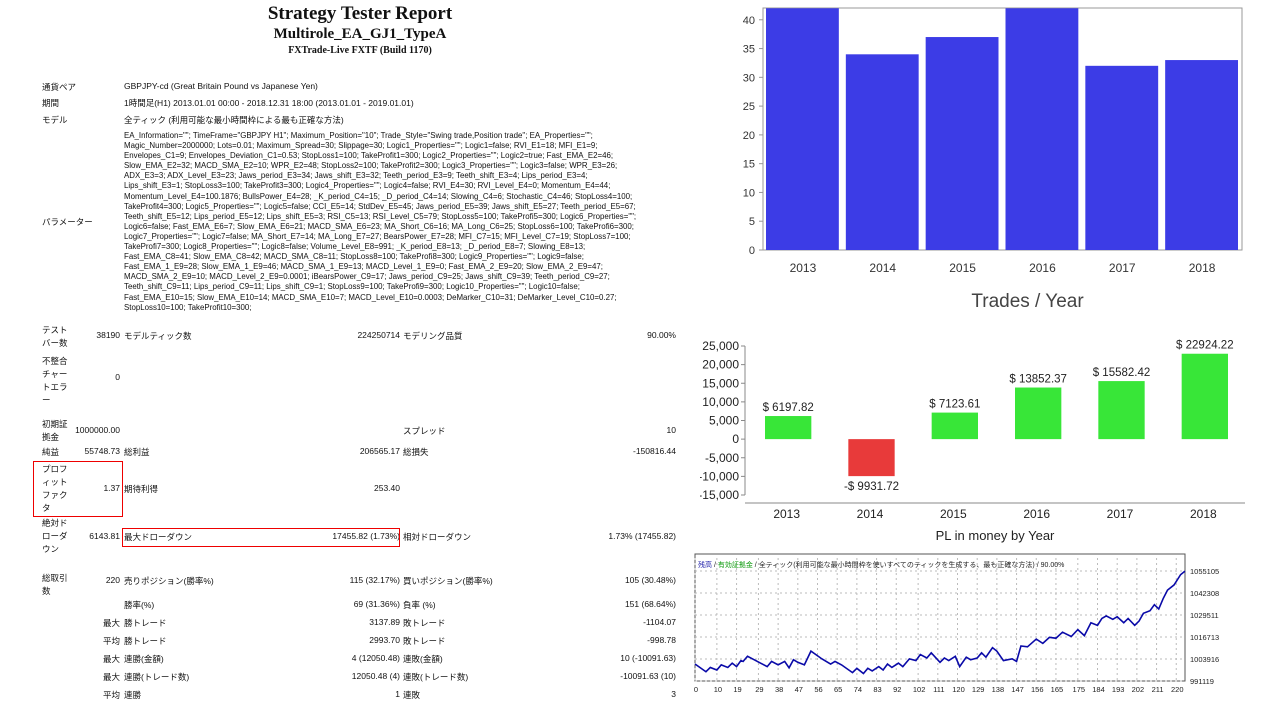  What do you see at coordinates (375, 676) in the screenshot?
I see `stat-value: 12050.48 (4)` at bounding box center [375, 676].